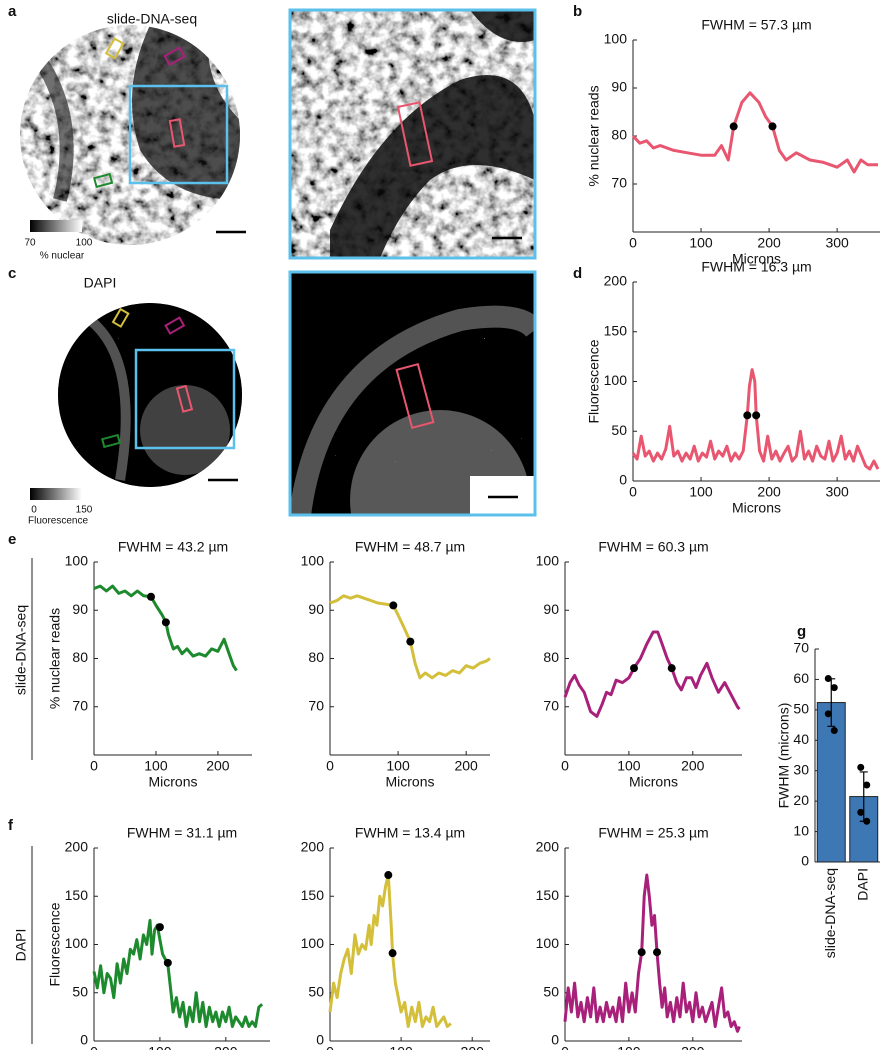  What do you see at coordinates (152, 19) in the screenshot?
I see `image-title: slide-DNA-seq` at bounding box center [152, 19].